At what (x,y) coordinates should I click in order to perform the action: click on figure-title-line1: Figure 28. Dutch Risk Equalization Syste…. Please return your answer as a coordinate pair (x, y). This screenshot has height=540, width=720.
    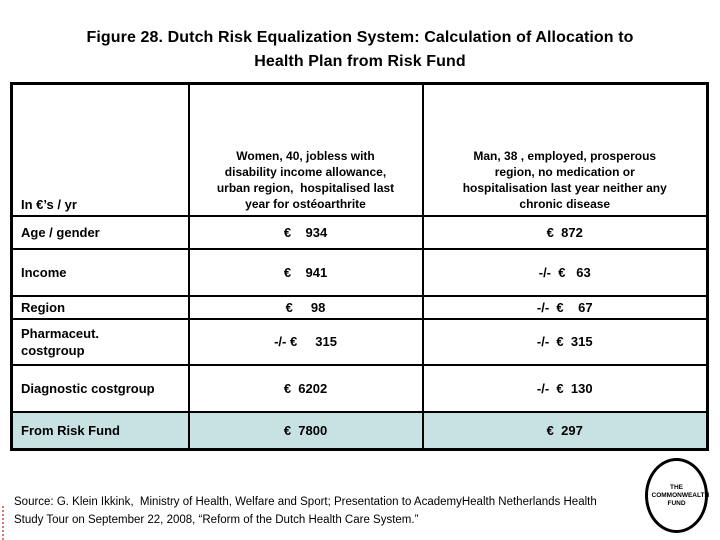
    Looking at the image, I should click on (360, 37).